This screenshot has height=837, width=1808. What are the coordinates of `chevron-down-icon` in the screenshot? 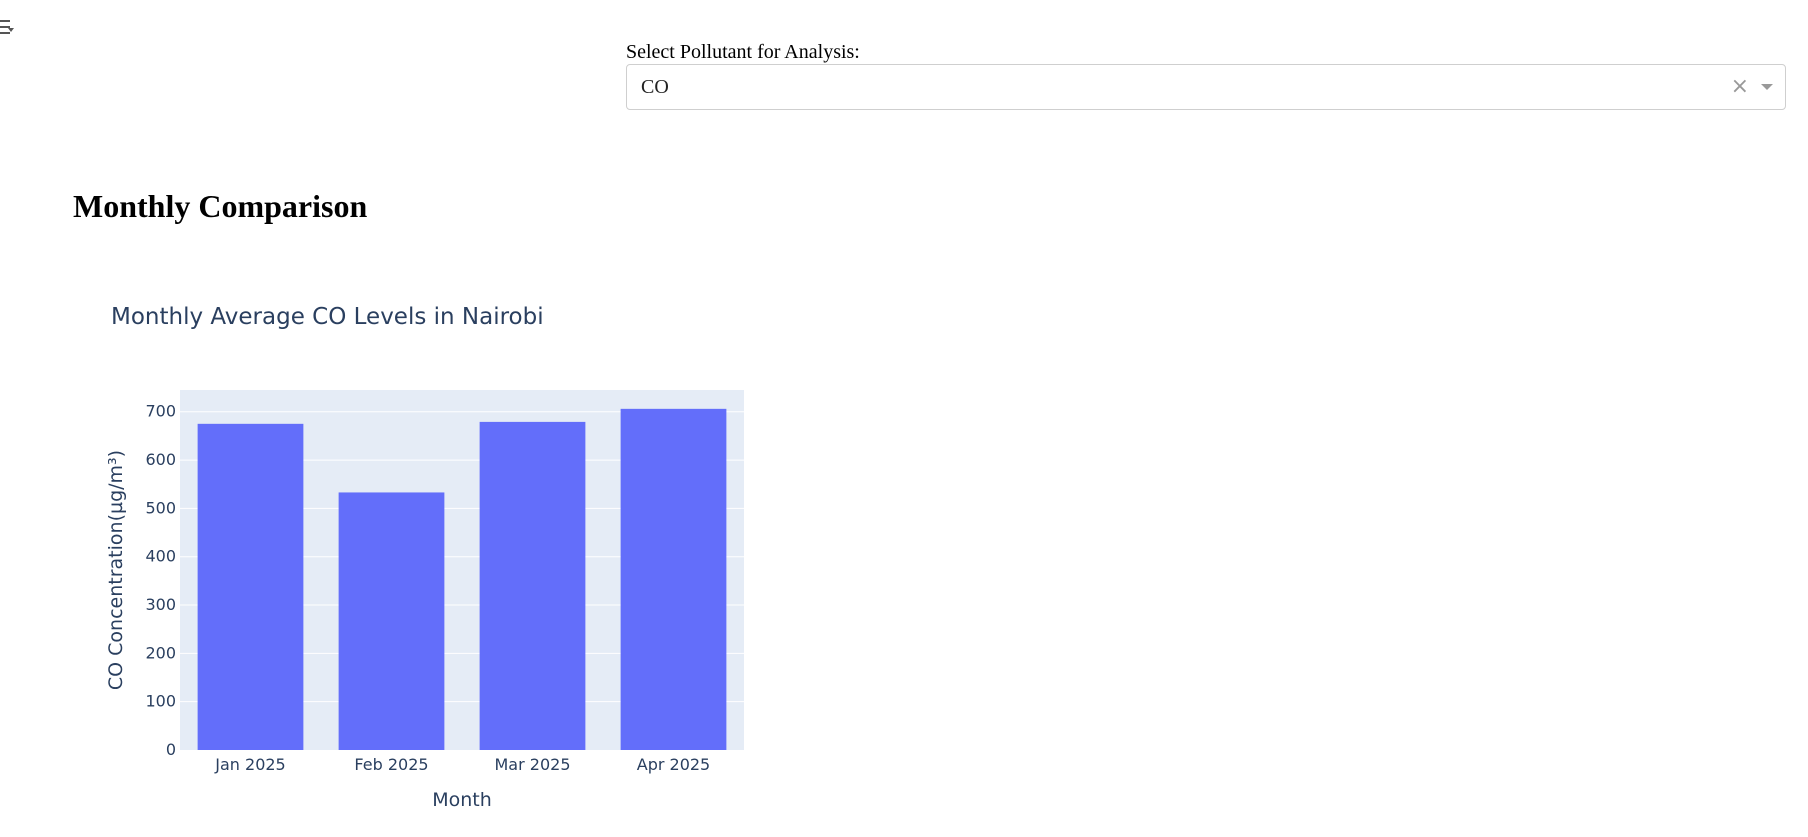 It's located at (1767, 87).